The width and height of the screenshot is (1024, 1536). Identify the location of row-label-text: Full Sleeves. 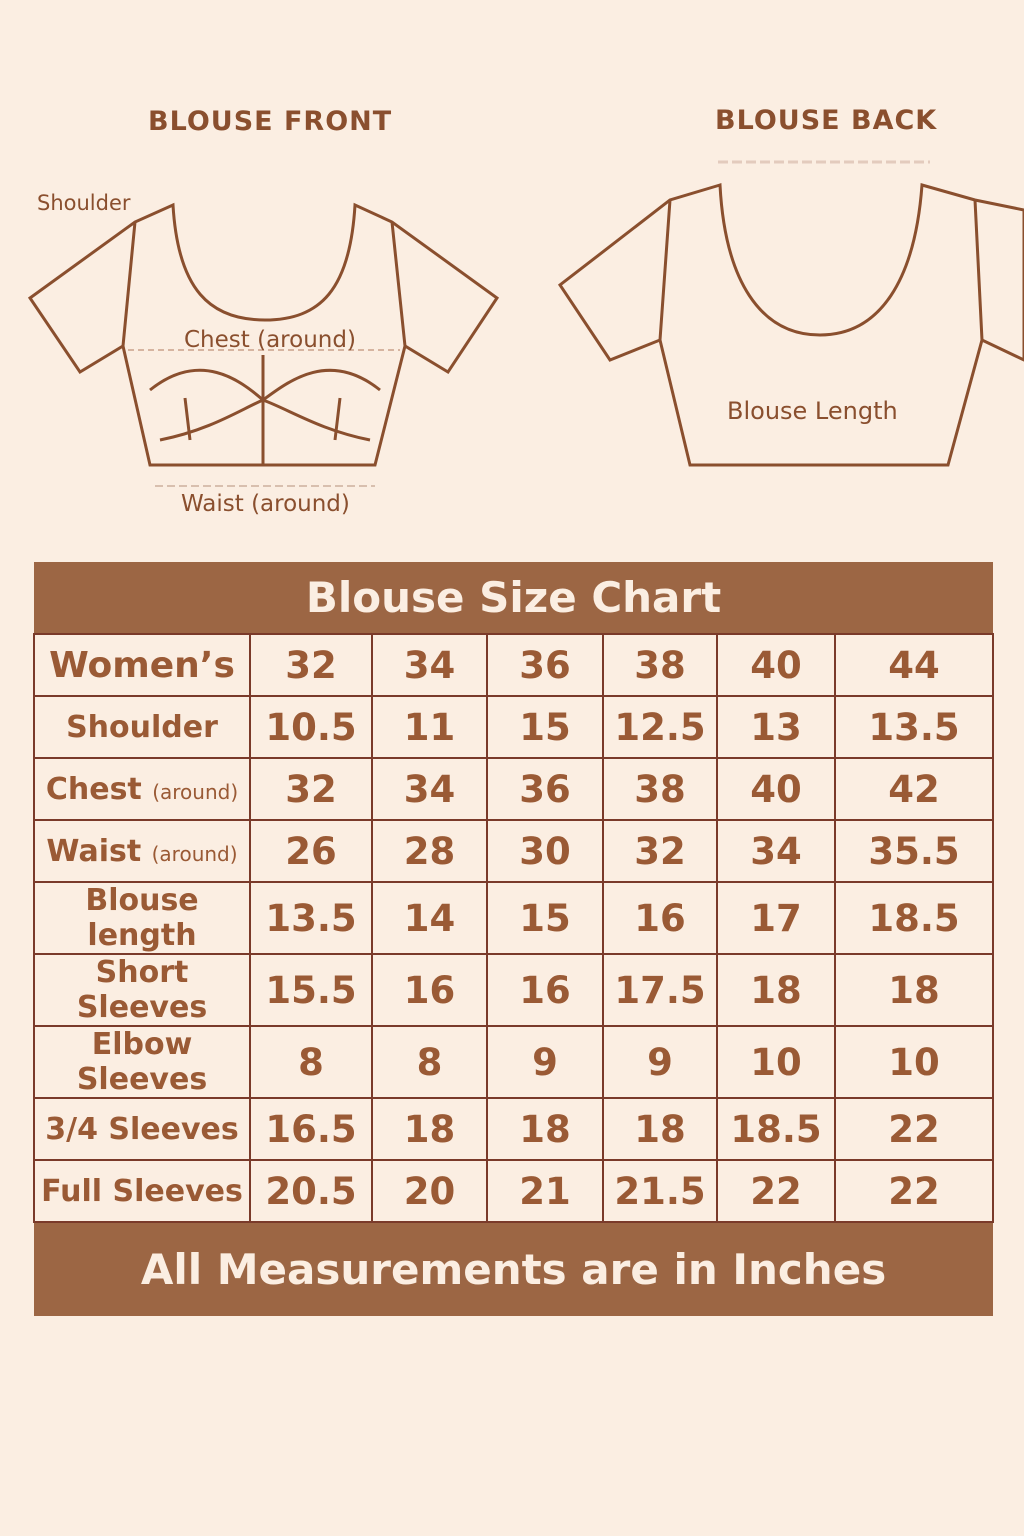
(142, 1191).